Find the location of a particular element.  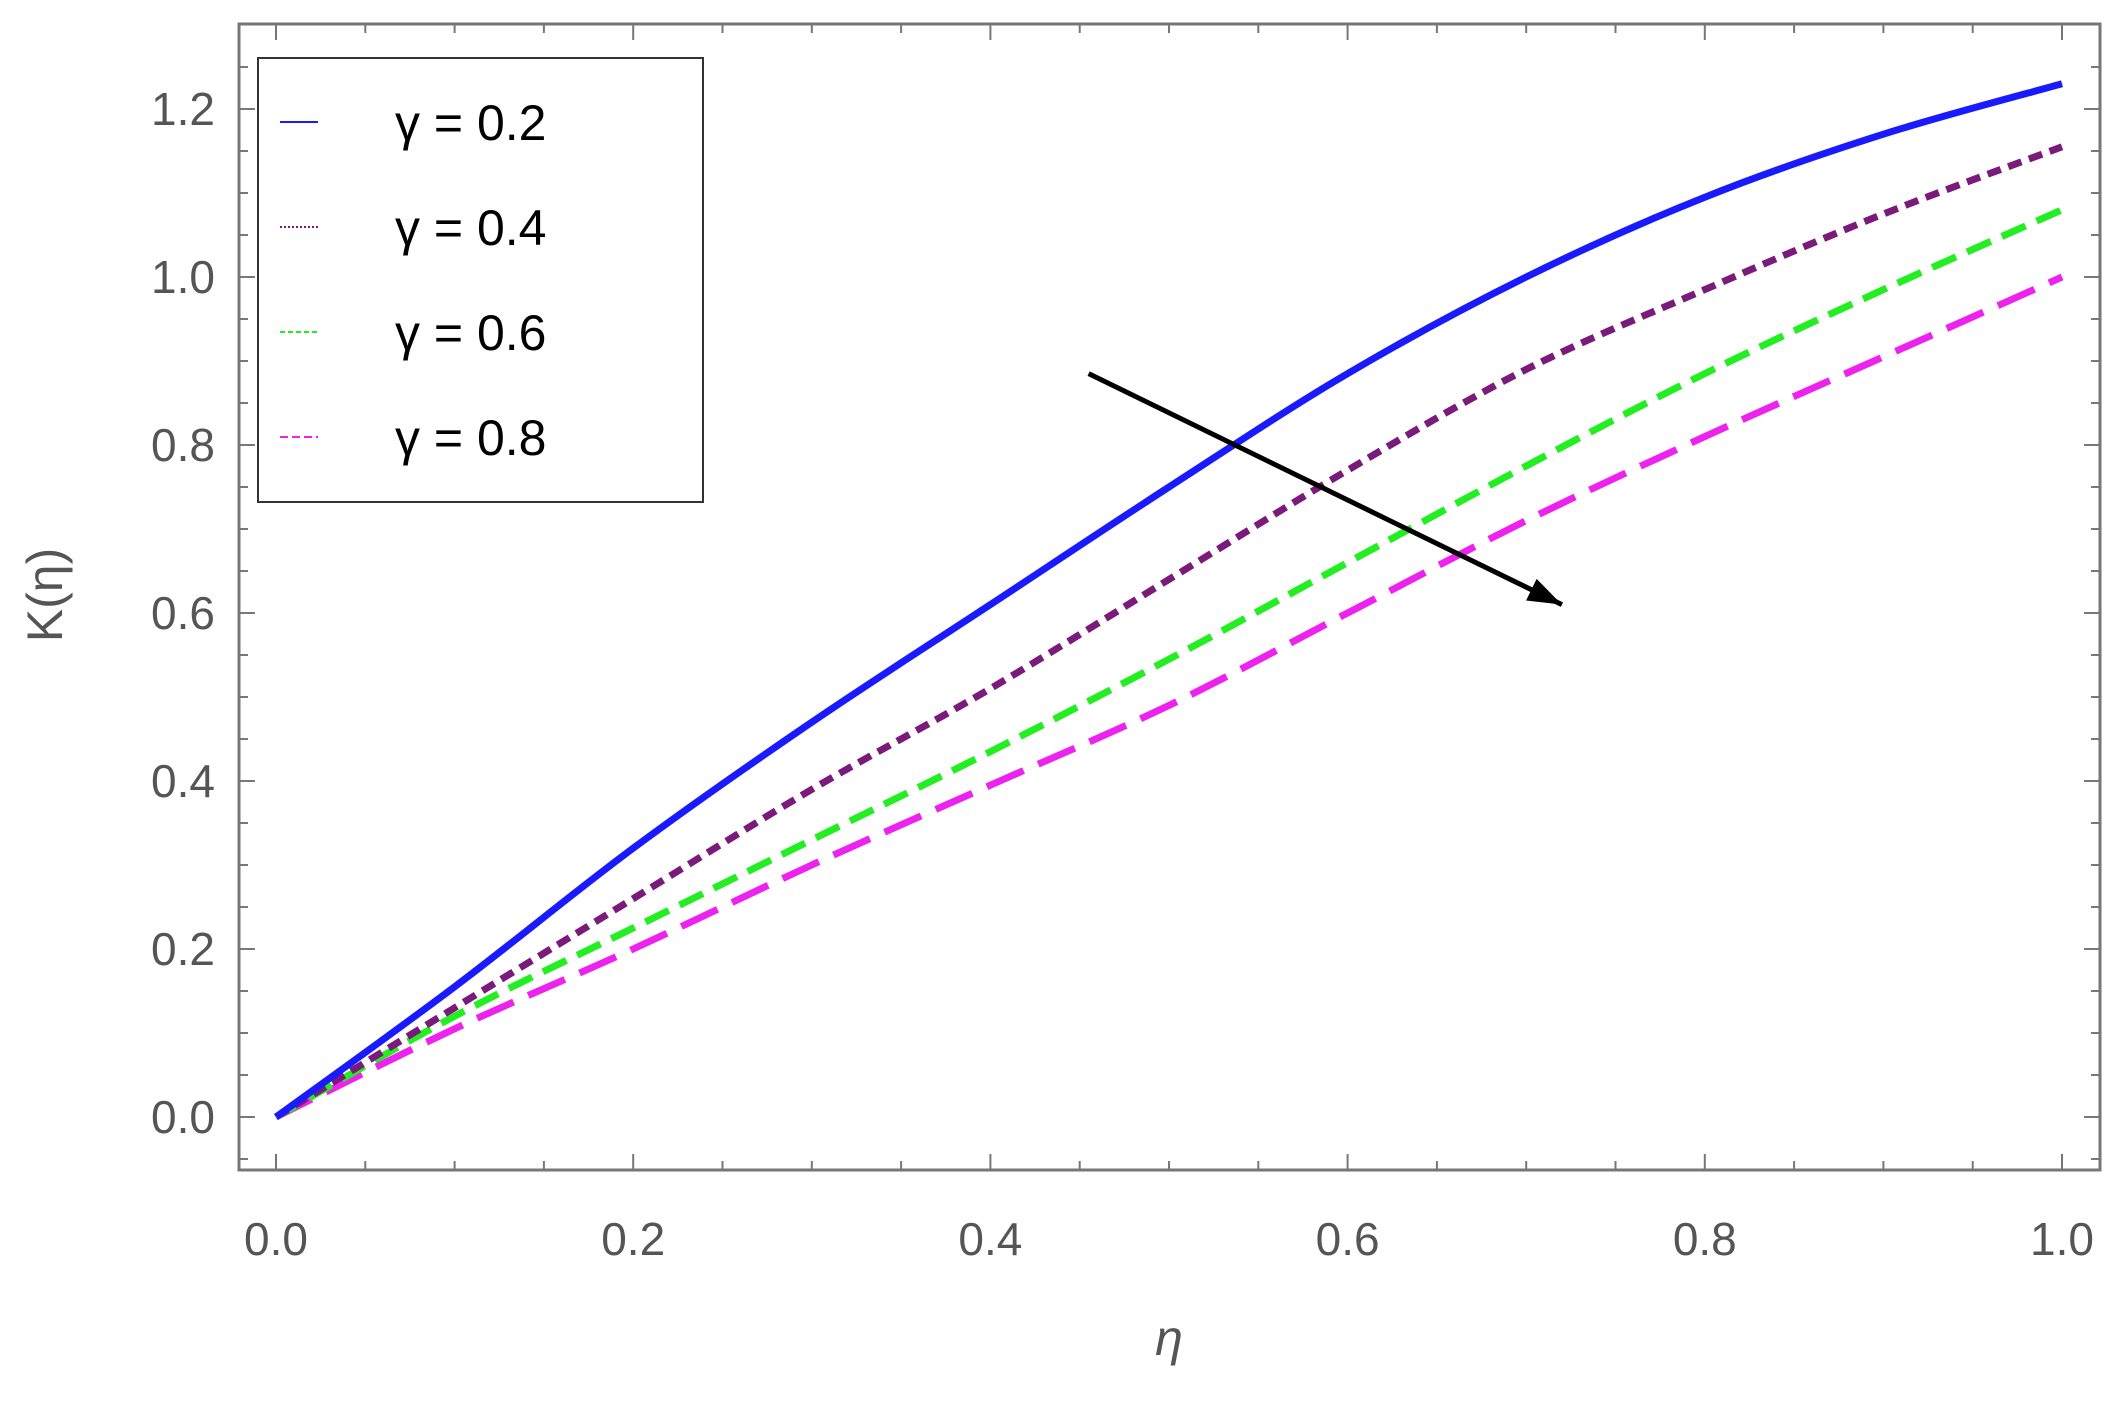

legend: γ = 0.2 γ = 0.4 γ = 0.6 γ = 0.8 is located at coordinates (480, 280).